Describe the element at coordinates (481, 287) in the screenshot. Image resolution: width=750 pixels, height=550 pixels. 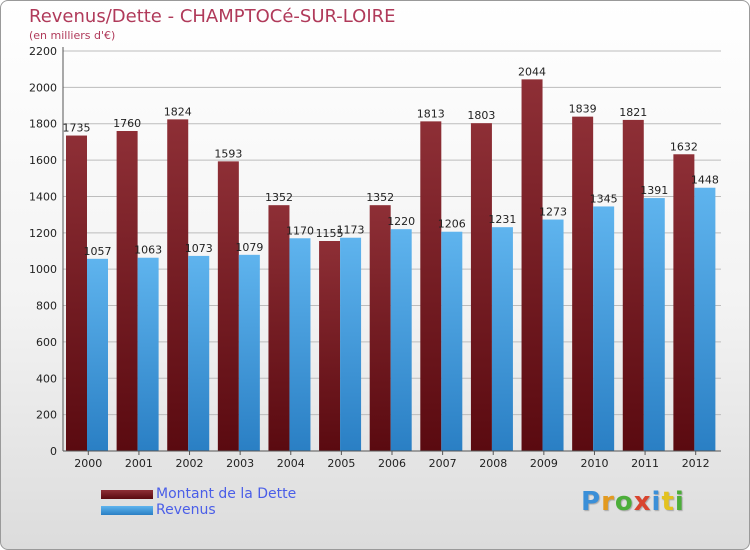
I see `bar-debt-2008` at that location.